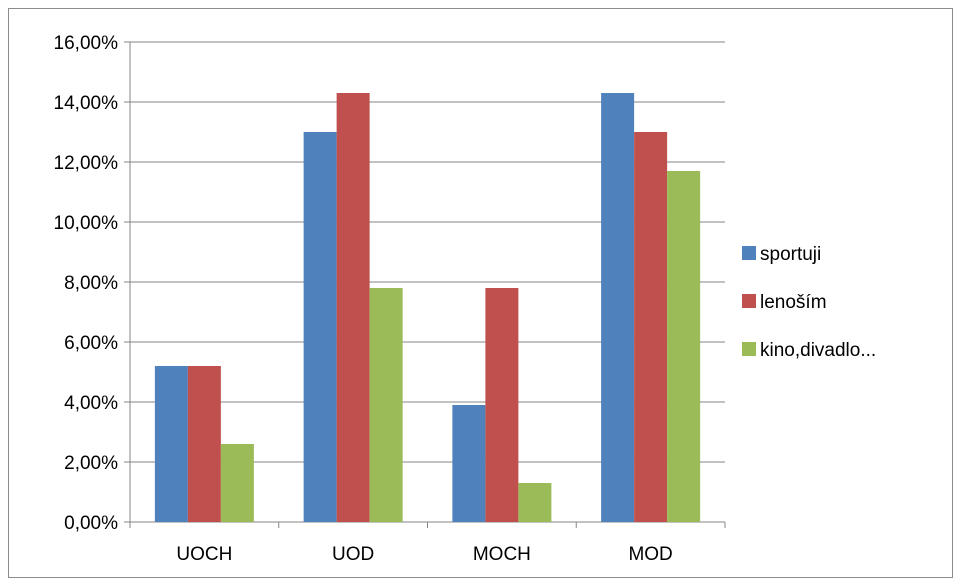  I want to click on y-tick-label: 0,00%, so click(91, 523).